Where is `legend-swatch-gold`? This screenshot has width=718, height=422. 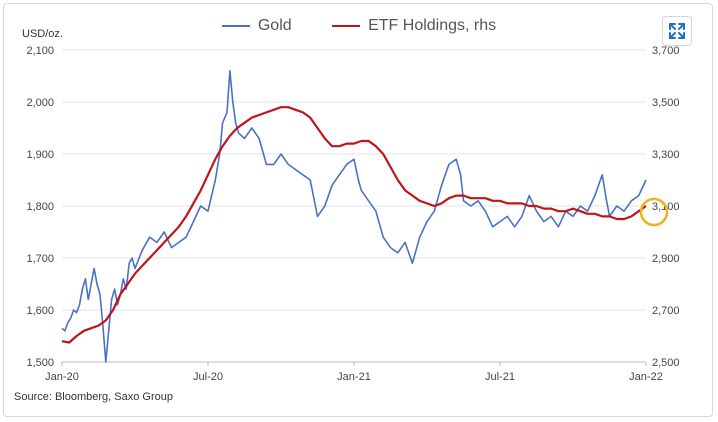 legend-swatch-gold is located at coordinates (235, 26).